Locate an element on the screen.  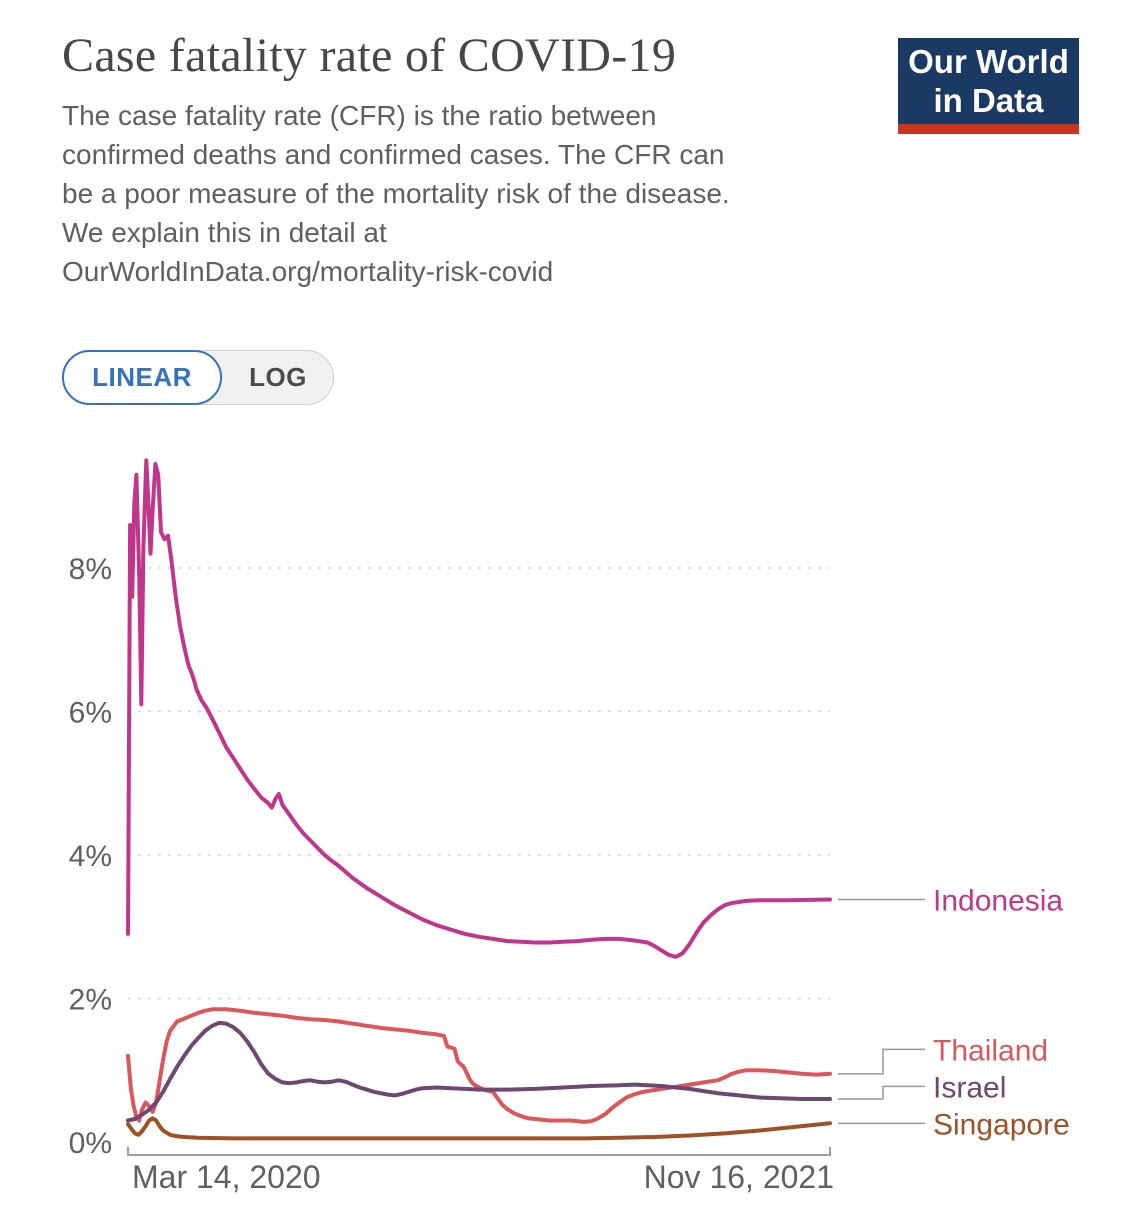
page-title: Case fatality rate of COVID-19 is located at coordinates (369, 55).